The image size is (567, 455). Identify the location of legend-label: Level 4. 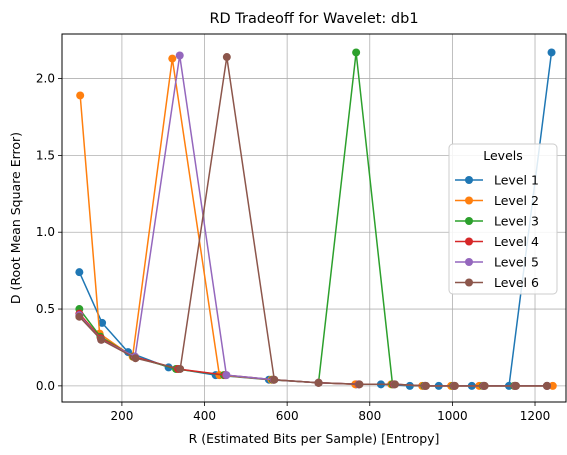
(516, 241).